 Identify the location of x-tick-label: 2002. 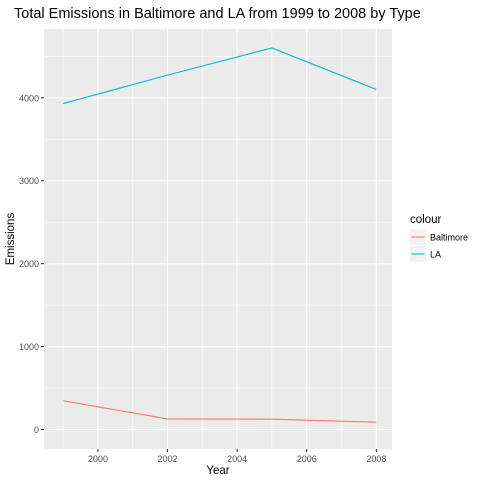
(168, 459).